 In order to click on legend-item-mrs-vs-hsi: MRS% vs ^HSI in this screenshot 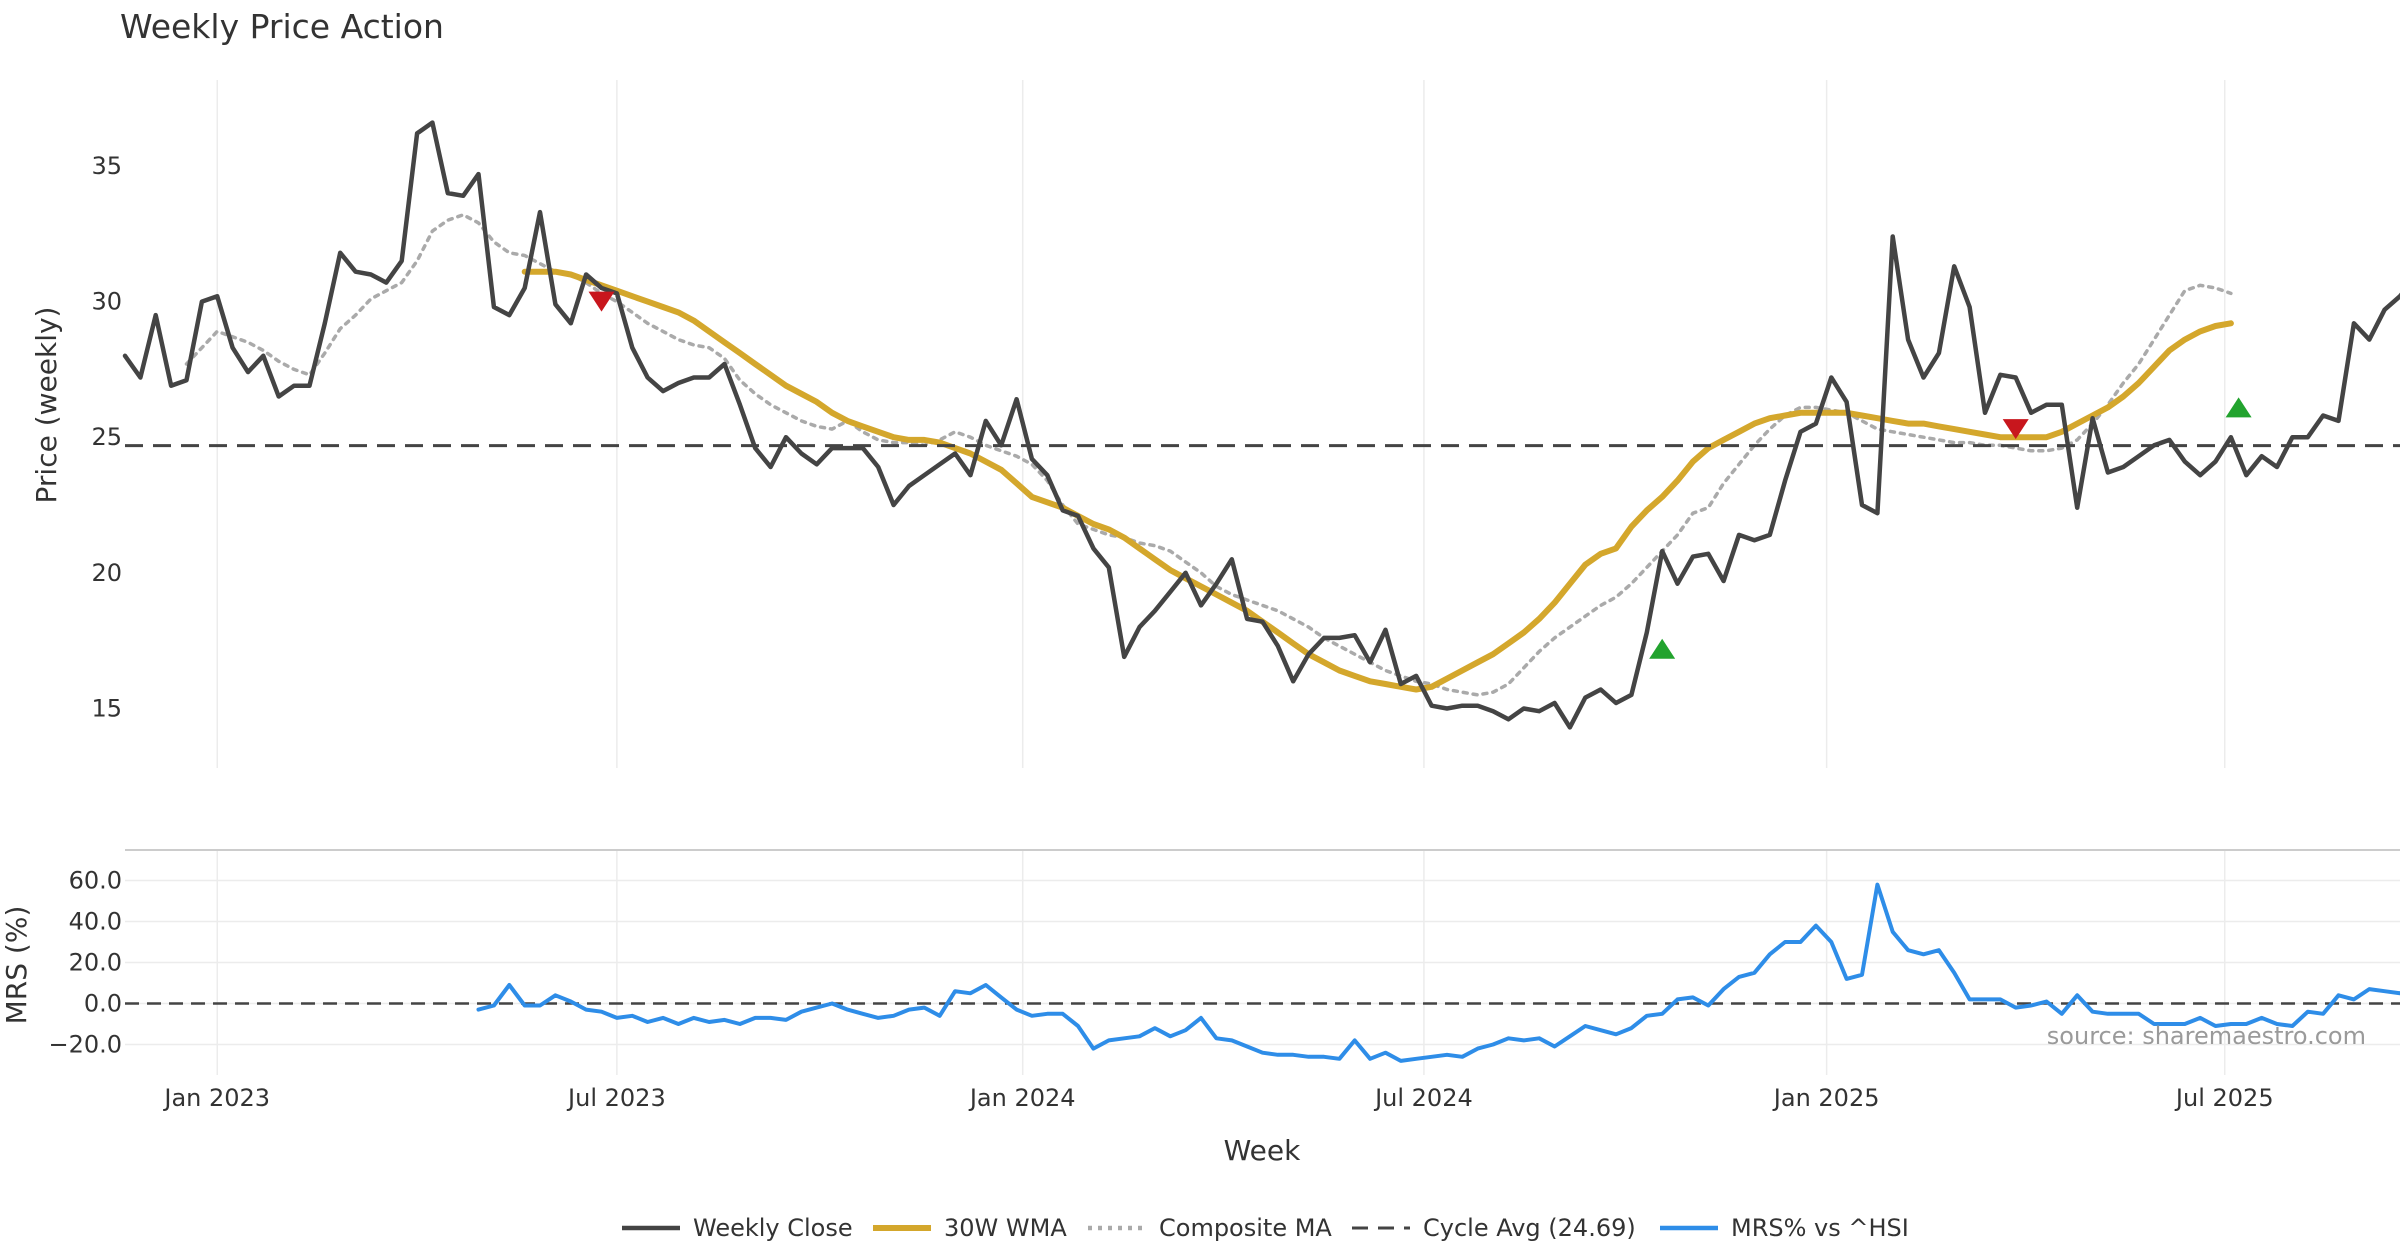, I will do `click(1784, 1228)`.